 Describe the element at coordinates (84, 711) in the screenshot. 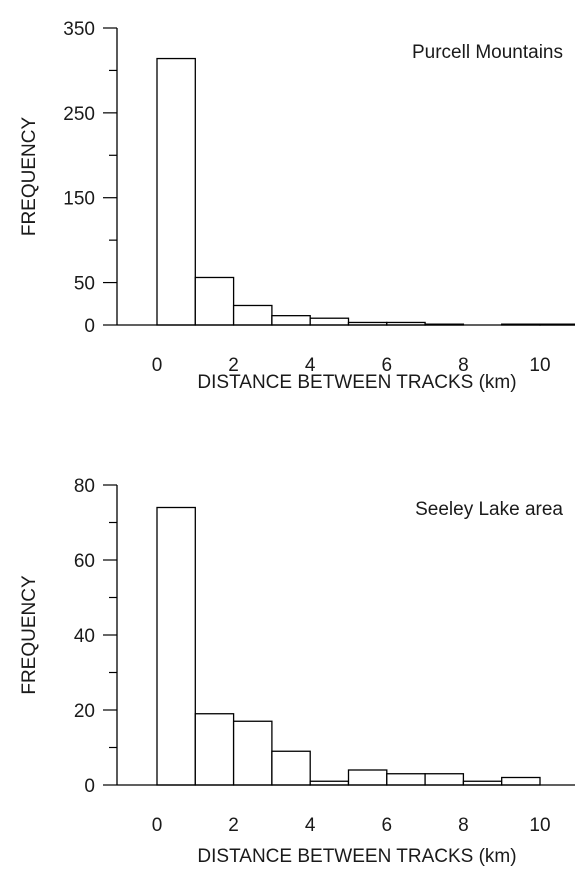

I see `y-tick-label: 20` at that location.